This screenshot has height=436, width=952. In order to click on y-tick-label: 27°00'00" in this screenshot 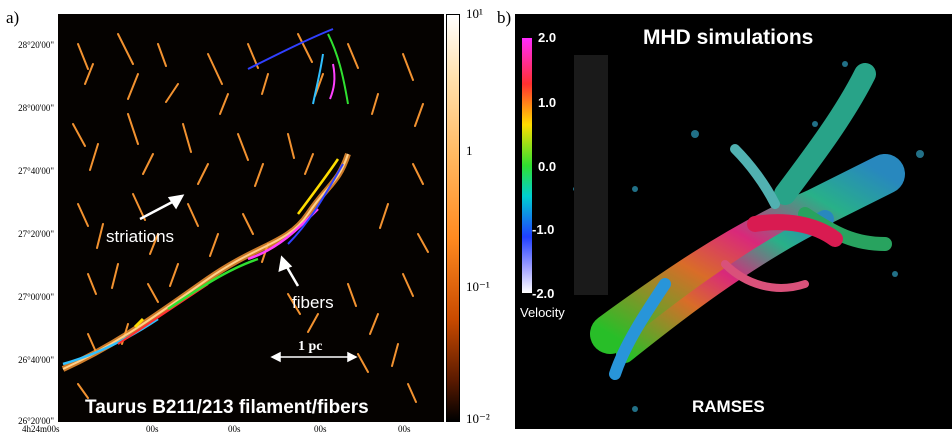, I will do `click(36, 297)`.